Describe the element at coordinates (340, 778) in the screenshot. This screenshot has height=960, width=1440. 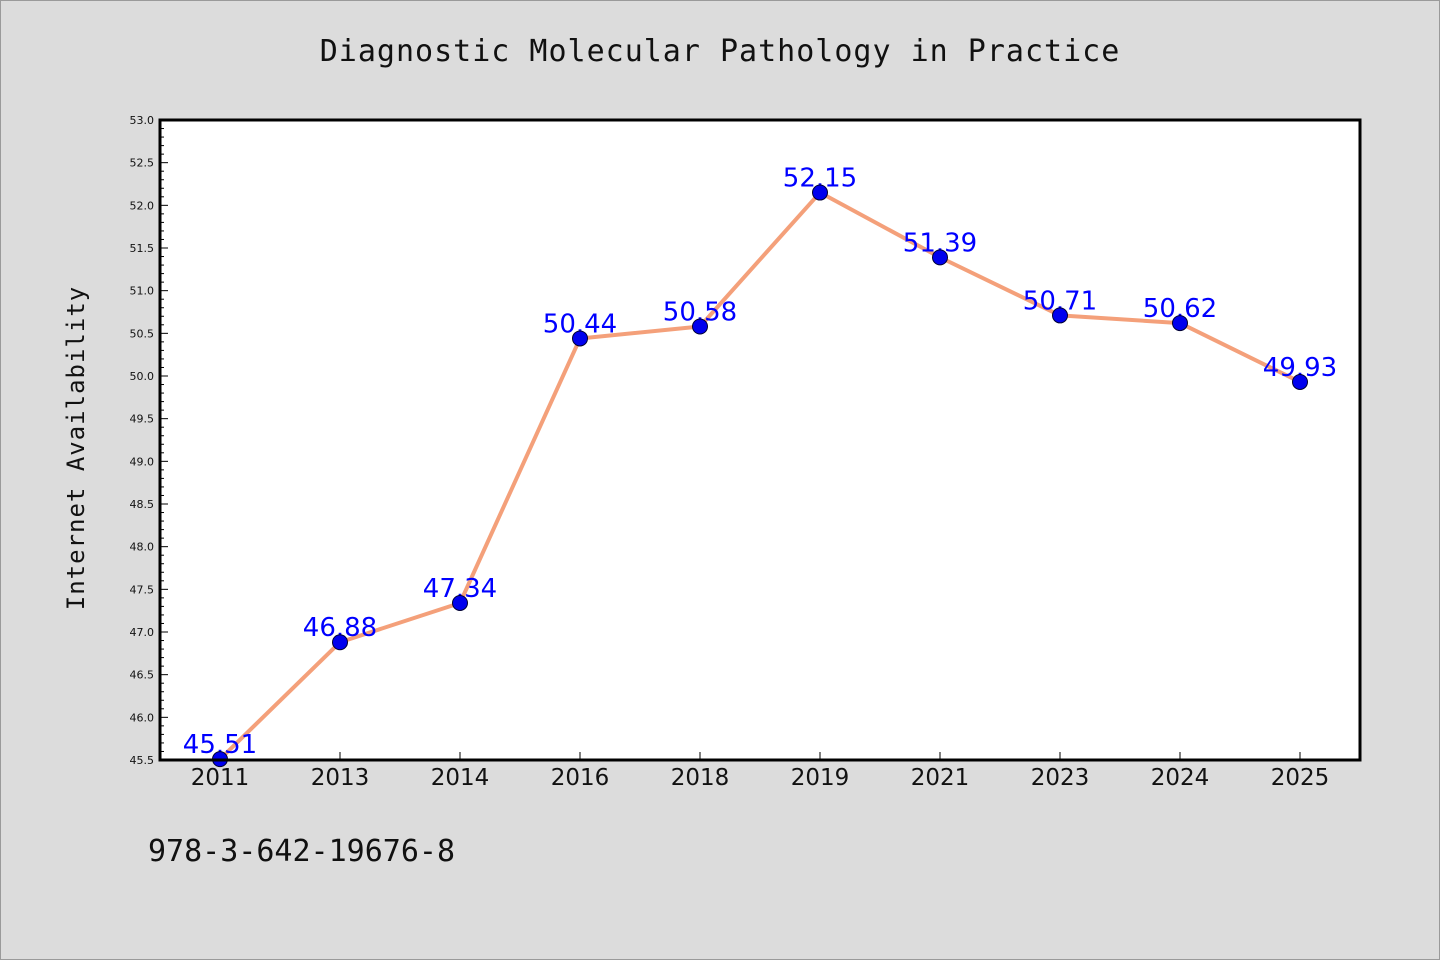
I see `x-tick-label: 2013` at that location.